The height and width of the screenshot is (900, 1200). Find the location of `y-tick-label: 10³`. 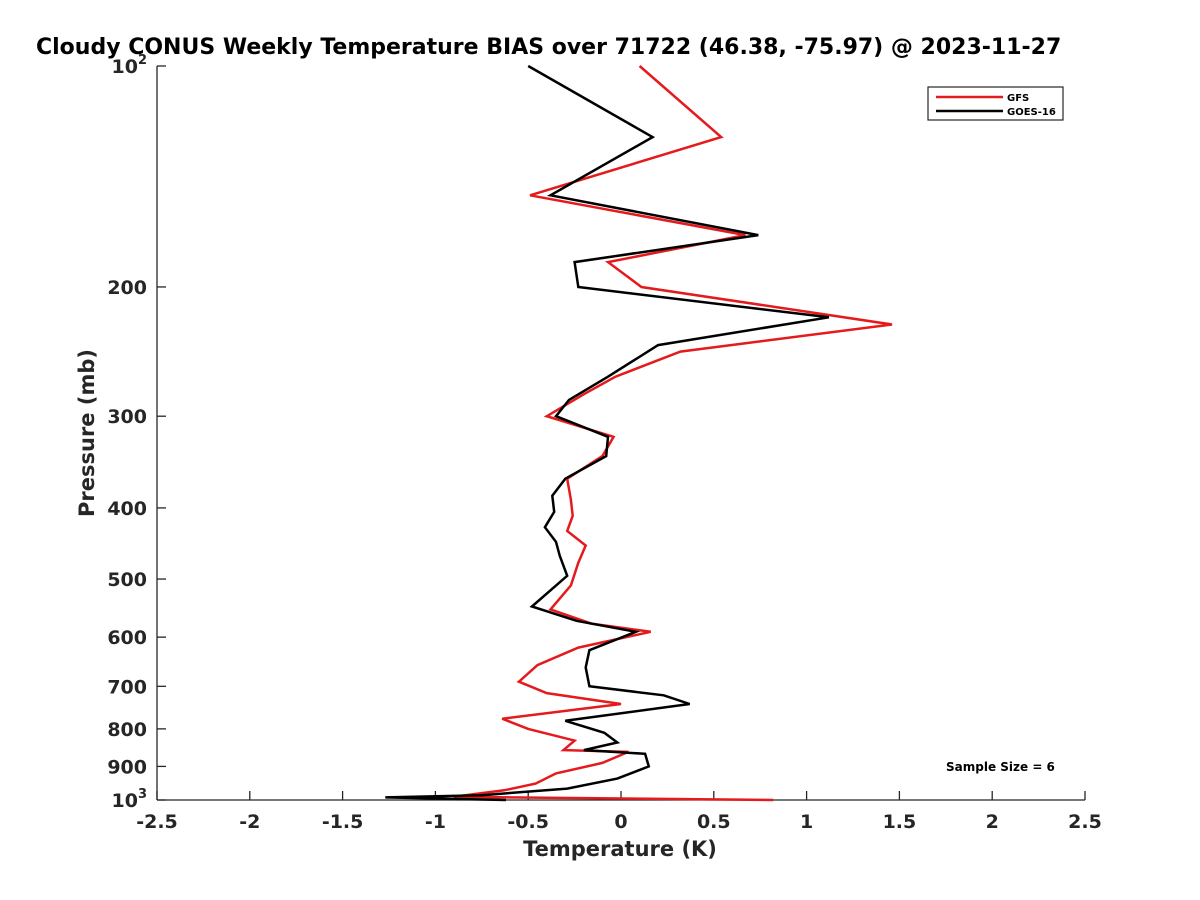

y-tick-label: 10³ is located at coordinates (130, 799).